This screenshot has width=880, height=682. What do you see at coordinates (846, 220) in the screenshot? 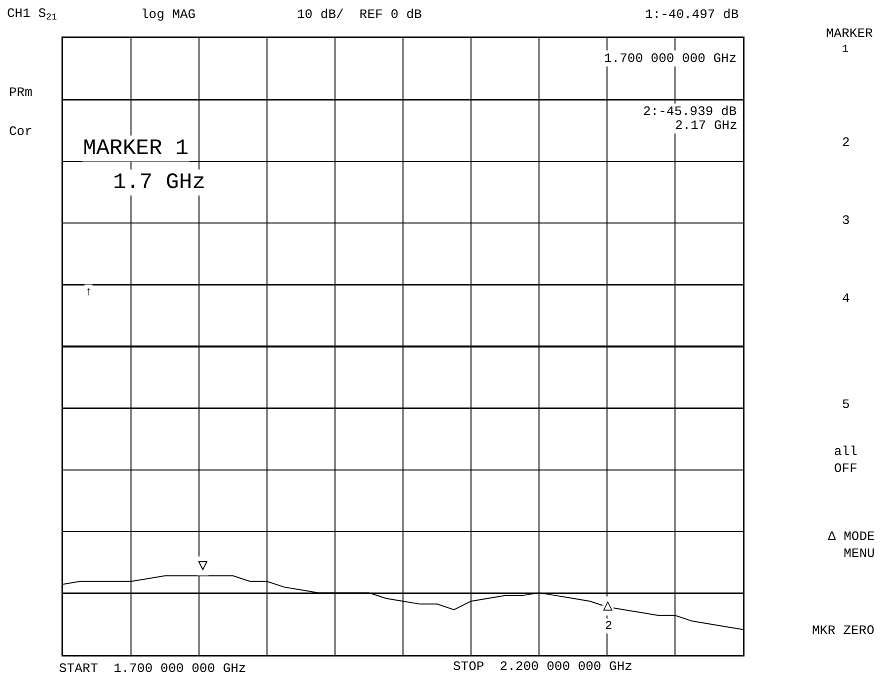
I see `text: 3` at bounding box center [846, 220].